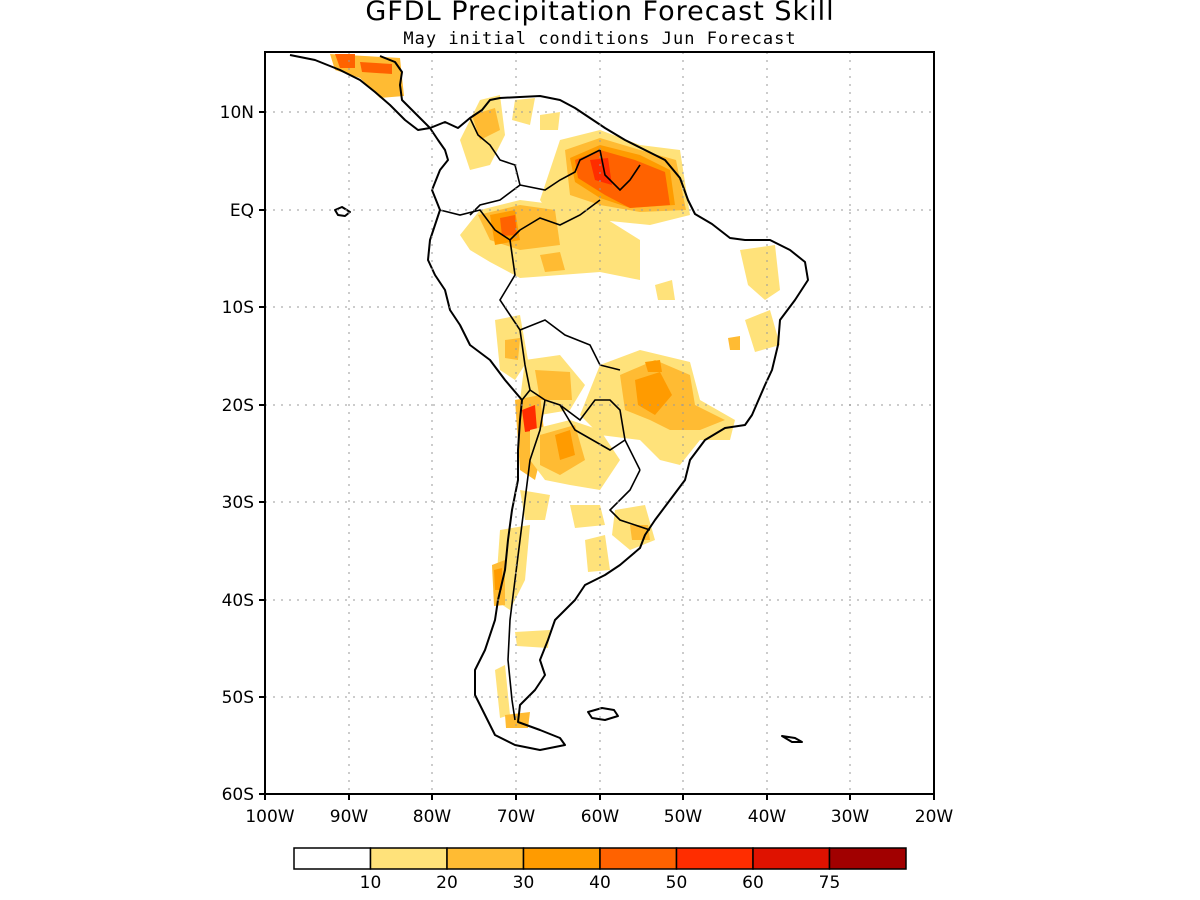 The image size is (1200, 900). What do you see at coordinates (237, 113) in the screenshot?
I see `y-tick-label: 10N` at bounding box center [237, 113].